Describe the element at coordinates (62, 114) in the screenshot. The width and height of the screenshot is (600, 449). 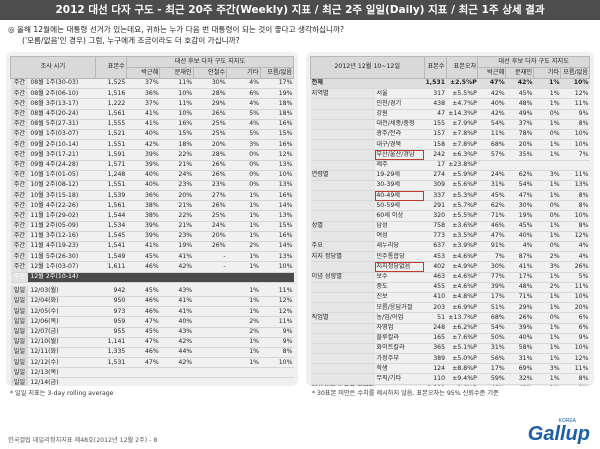
I see `row-period: 08월 4주(20-24)` at that location.